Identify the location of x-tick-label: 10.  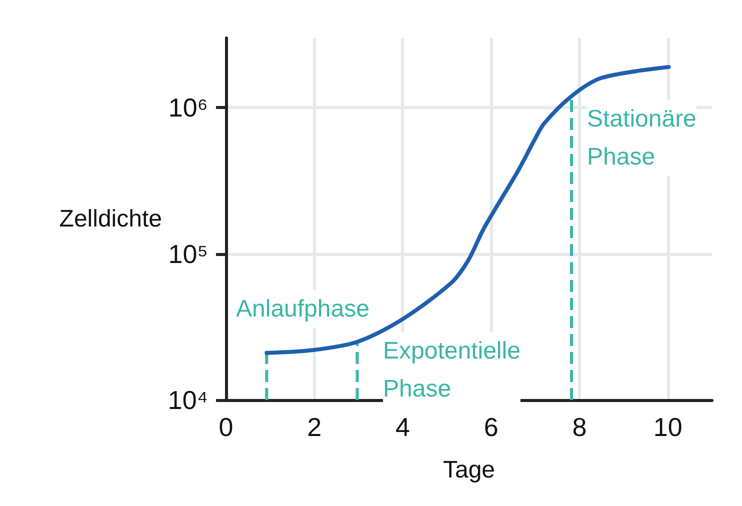
(667, 427).